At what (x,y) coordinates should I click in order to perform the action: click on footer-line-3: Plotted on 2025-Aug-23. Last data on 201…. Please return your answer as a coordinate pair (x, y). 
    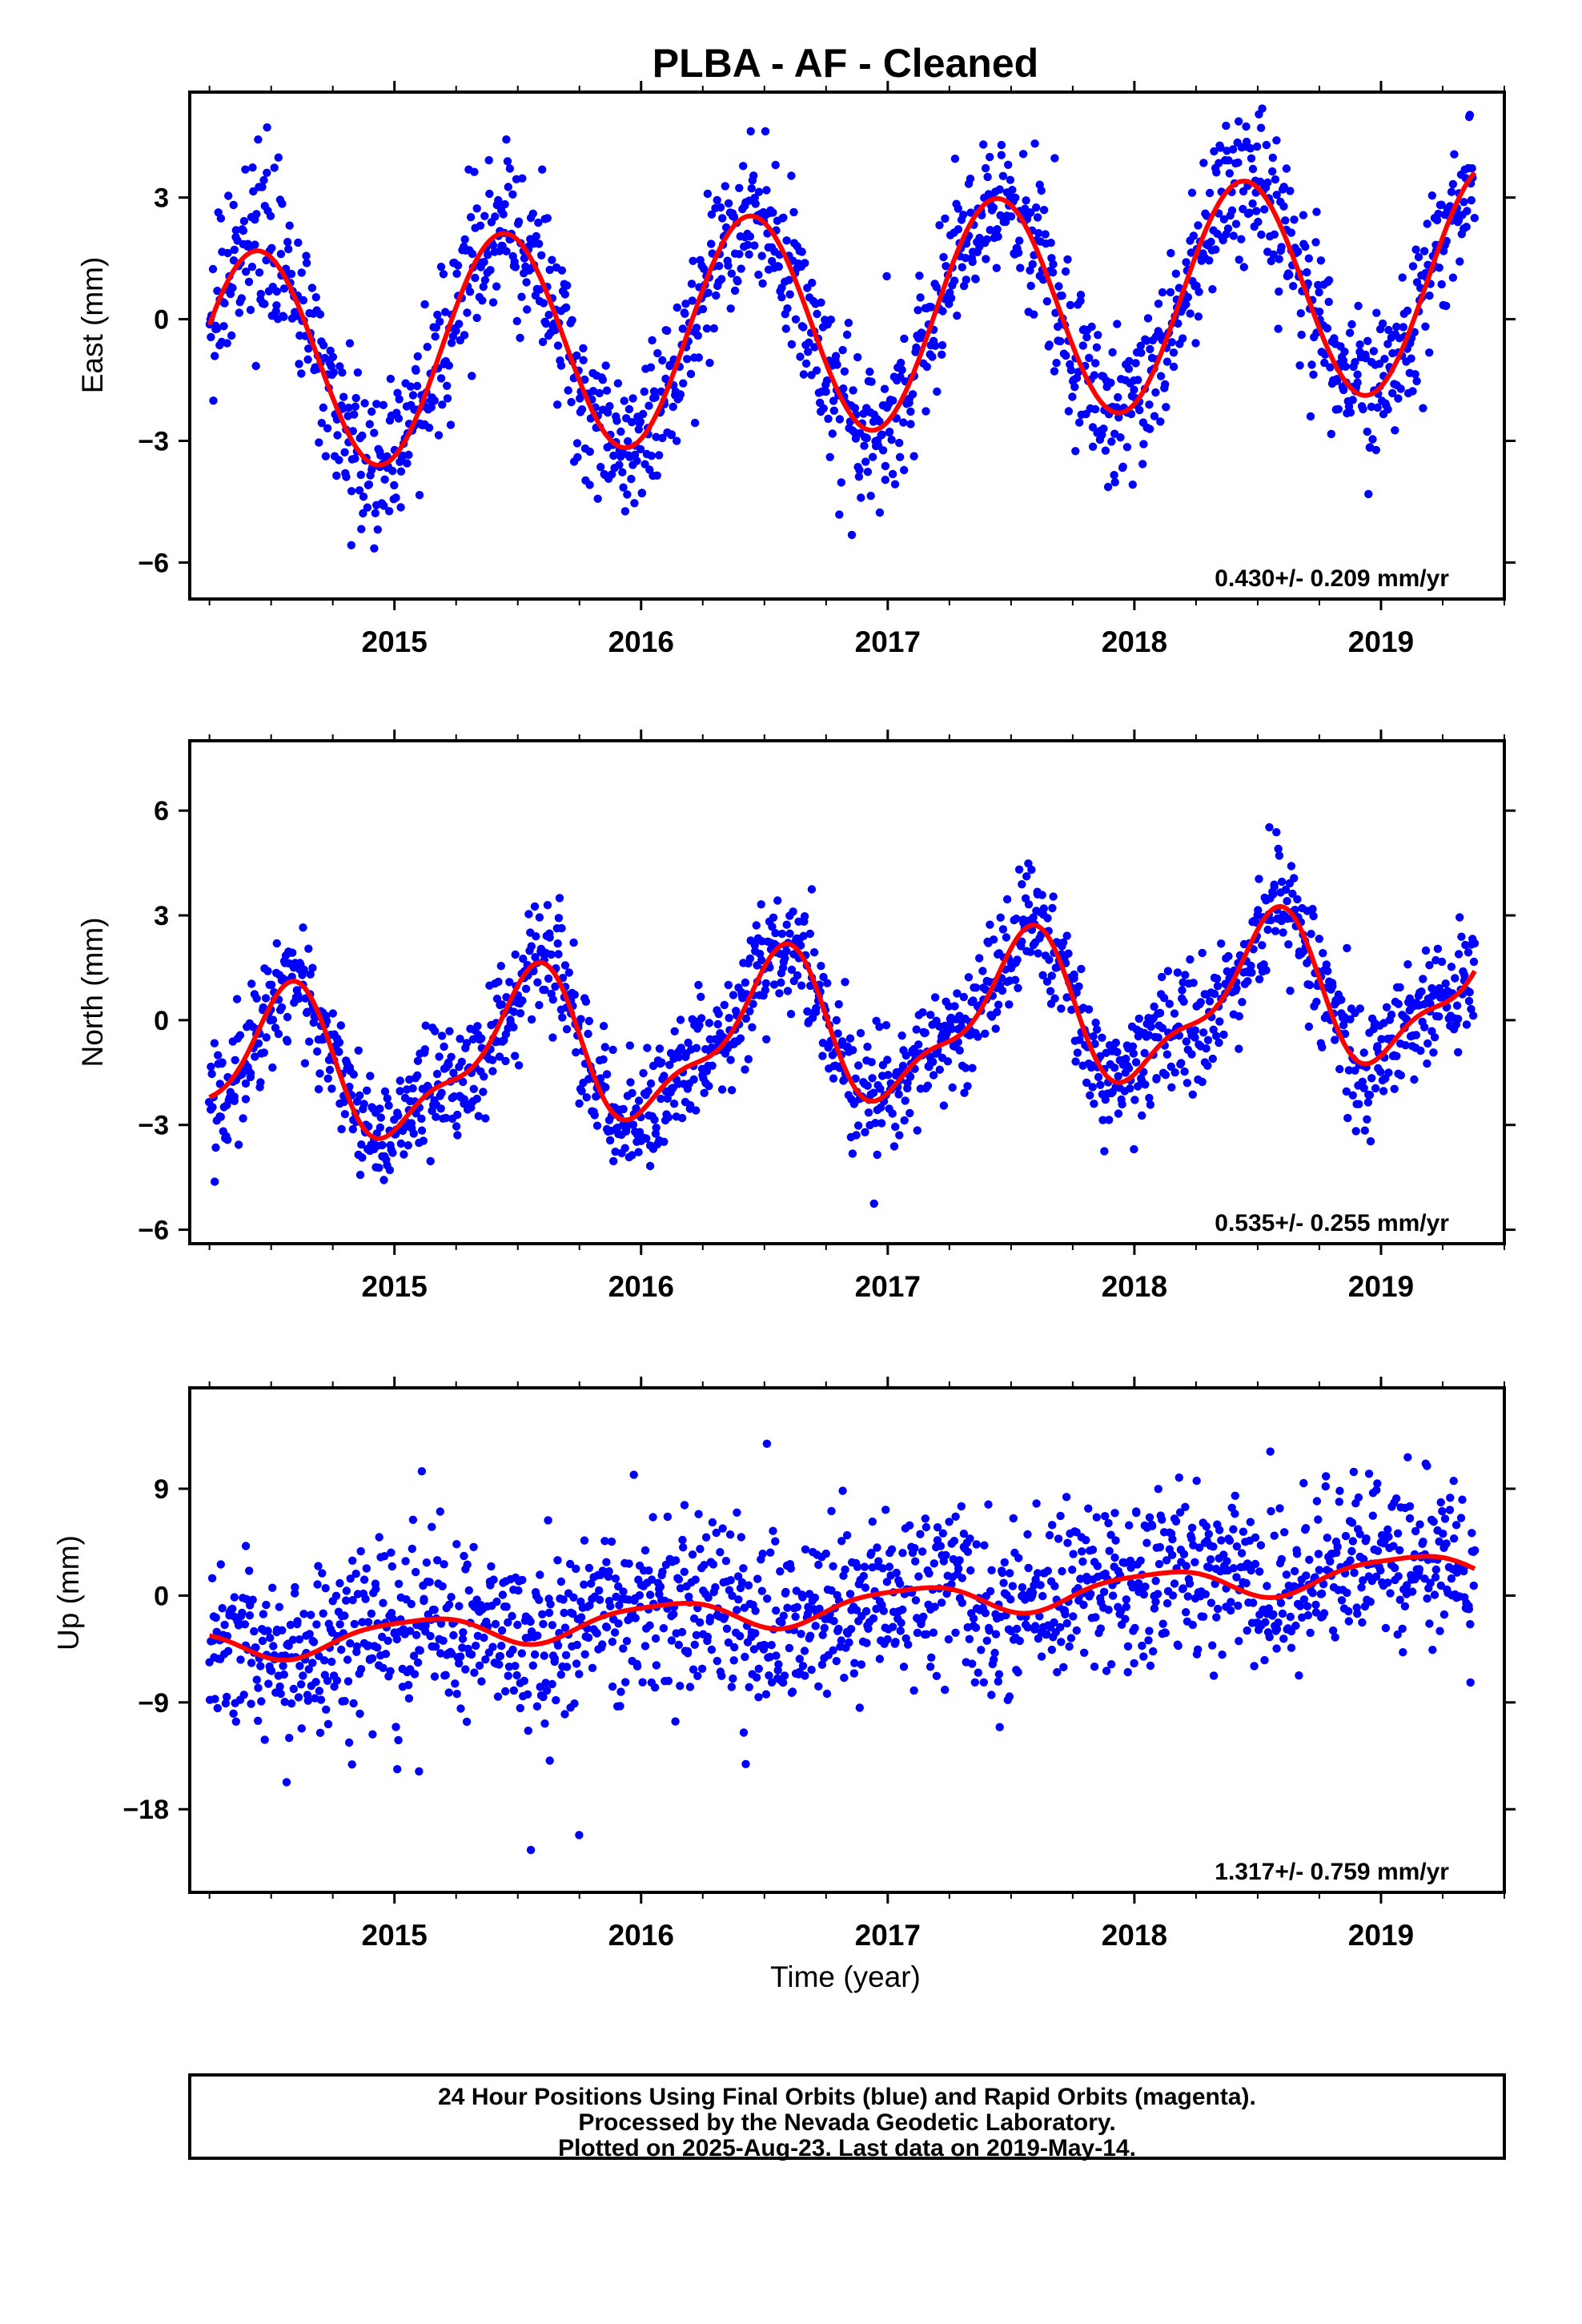
    Looking at the image, I should click on (847, 2148).